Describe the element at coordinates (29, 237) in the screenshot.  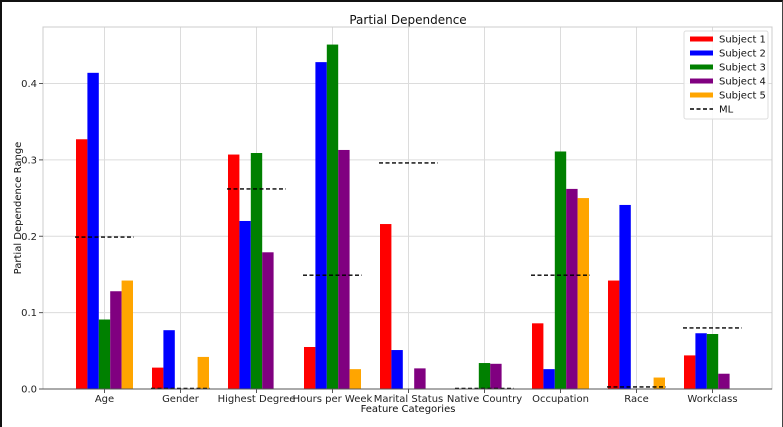
I see `y-tick-label: 0.2` at that location.